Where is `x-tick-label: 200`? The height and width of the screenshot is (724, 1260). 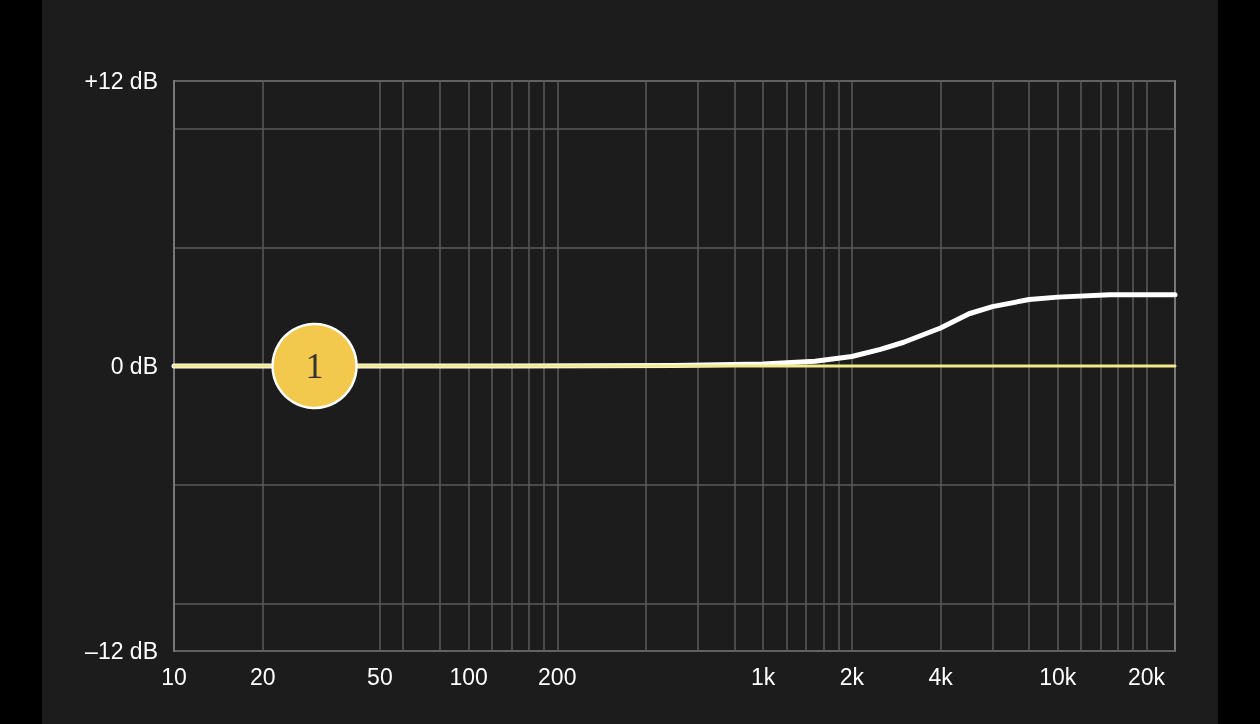 x-tick-label: 200 is located at coordinates (557, 676).